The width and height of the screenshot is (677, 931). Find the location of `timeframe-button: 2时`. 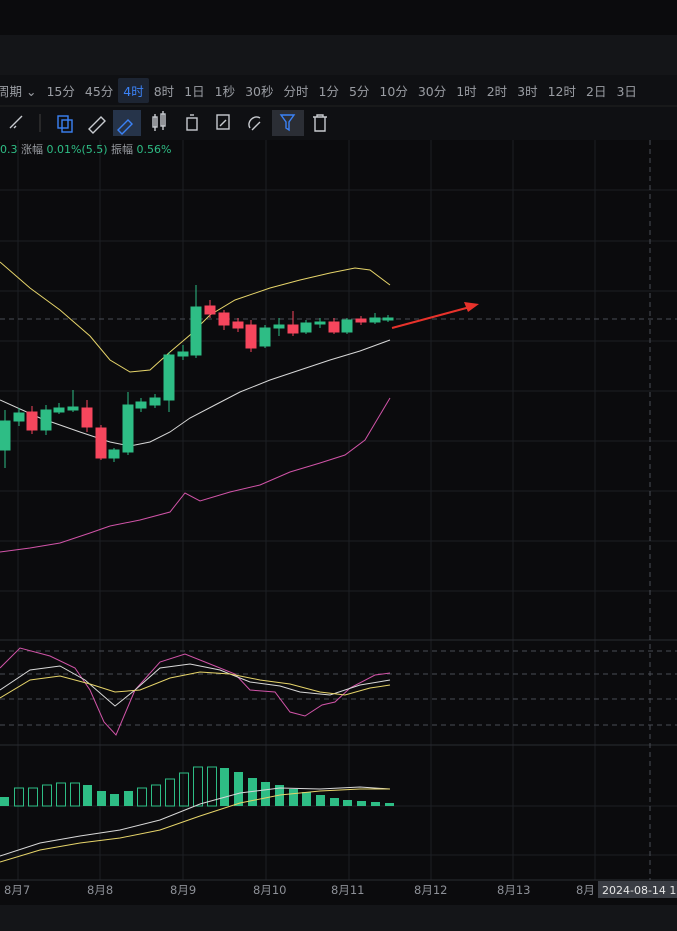

timeframe-button: 2时 is located at coordinates (497, 91).